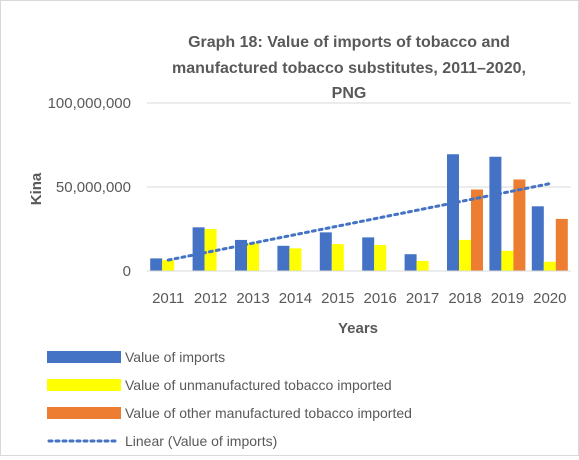 The height and width of the screenshot is (460, 579). I want to click on bar-value-of-unmanufactured-tobacco-imported-2014, so click(295, 259).